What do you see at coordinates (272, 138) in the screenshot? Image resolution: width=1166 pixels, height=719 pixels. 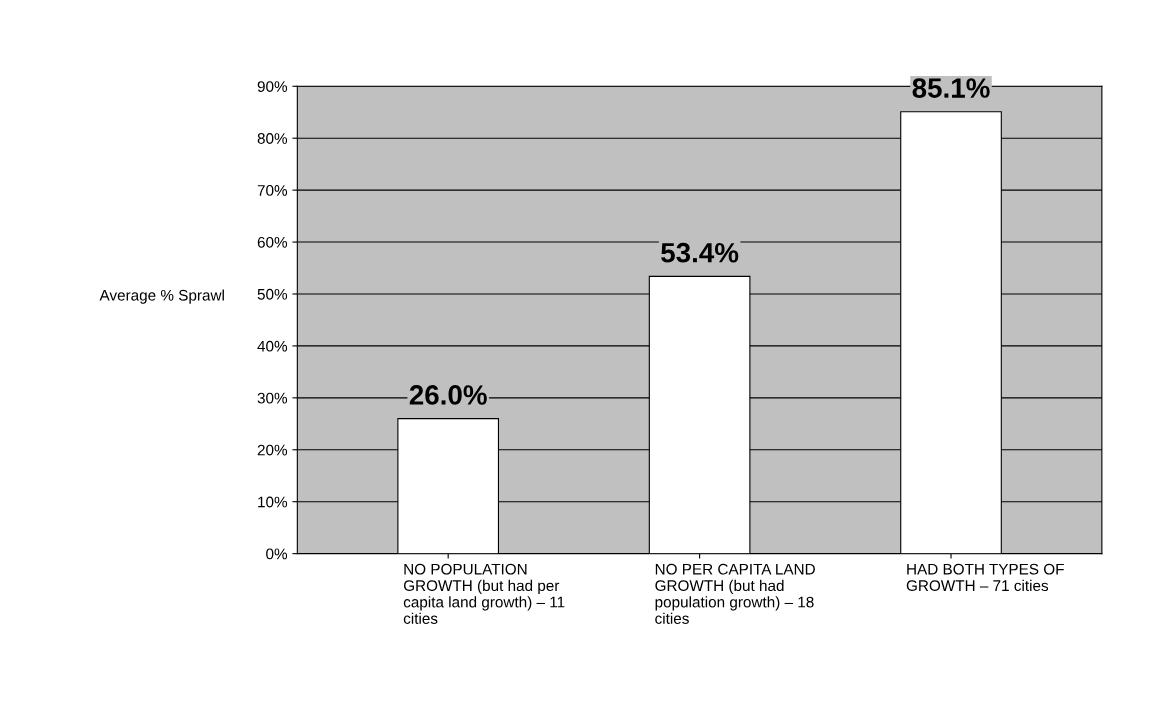 I see `y-tick-label: 80%` at bounding box center [272, 138].